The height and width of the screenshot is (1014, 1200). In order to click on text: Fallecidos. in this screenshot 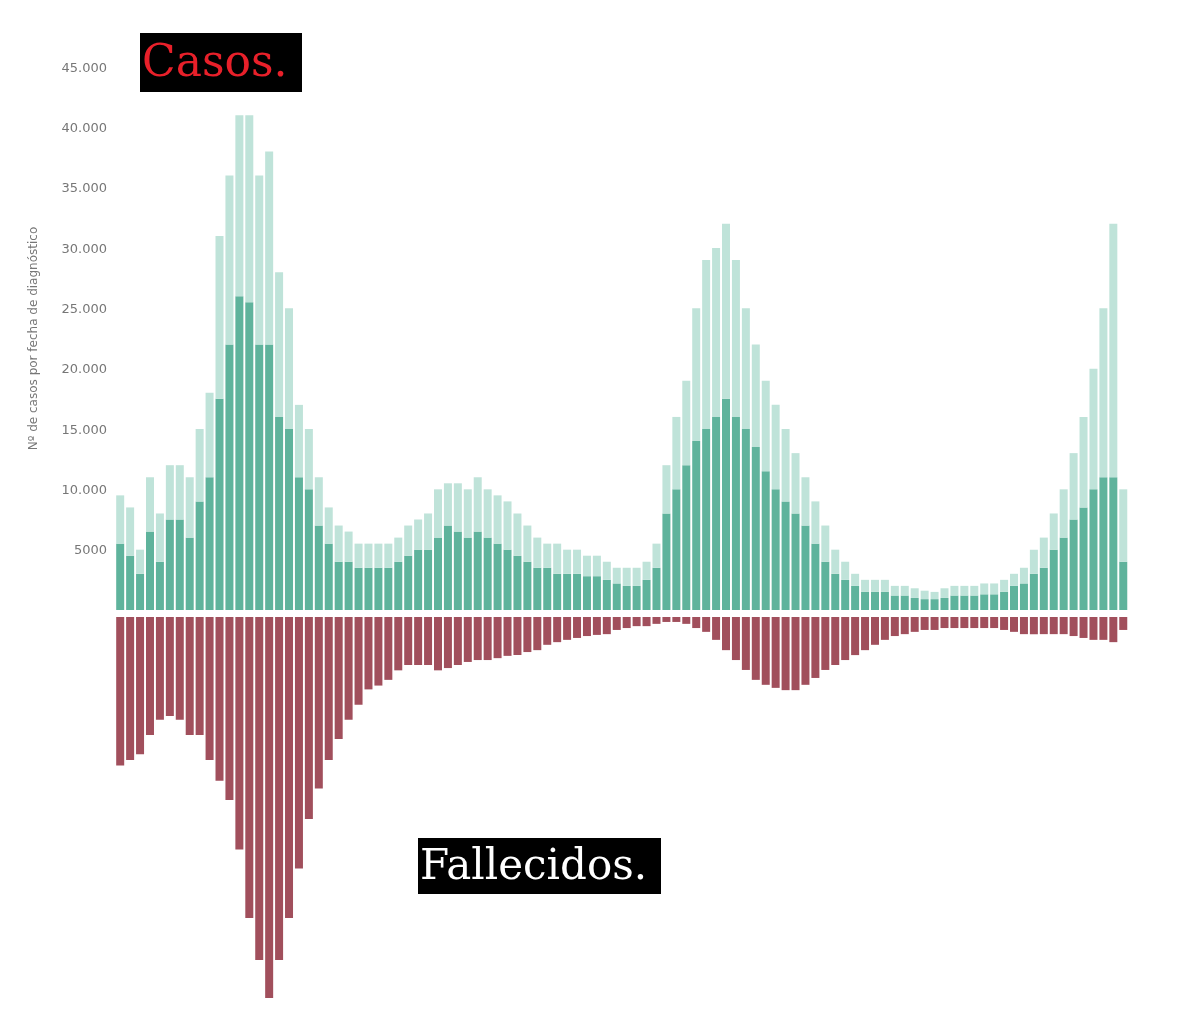, I will do `click(540, 866)`.